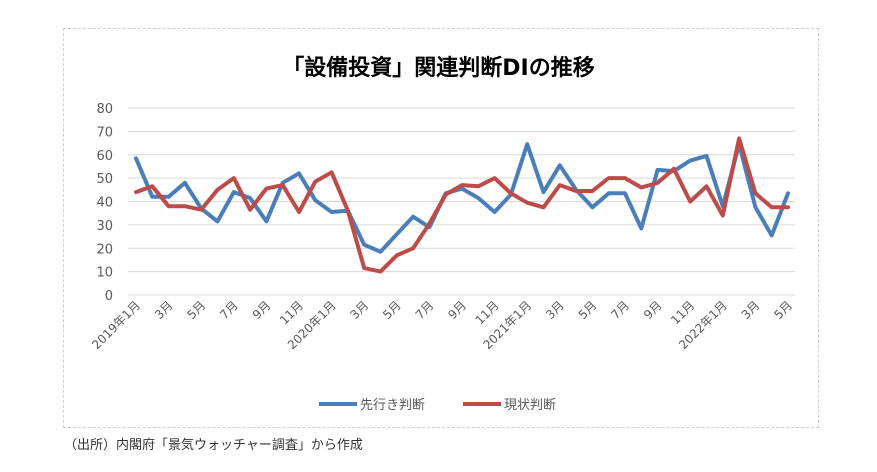  Describe the element at coordinates (104, 273) in the screenshot. I see `y-tick-label: 10` at that location.